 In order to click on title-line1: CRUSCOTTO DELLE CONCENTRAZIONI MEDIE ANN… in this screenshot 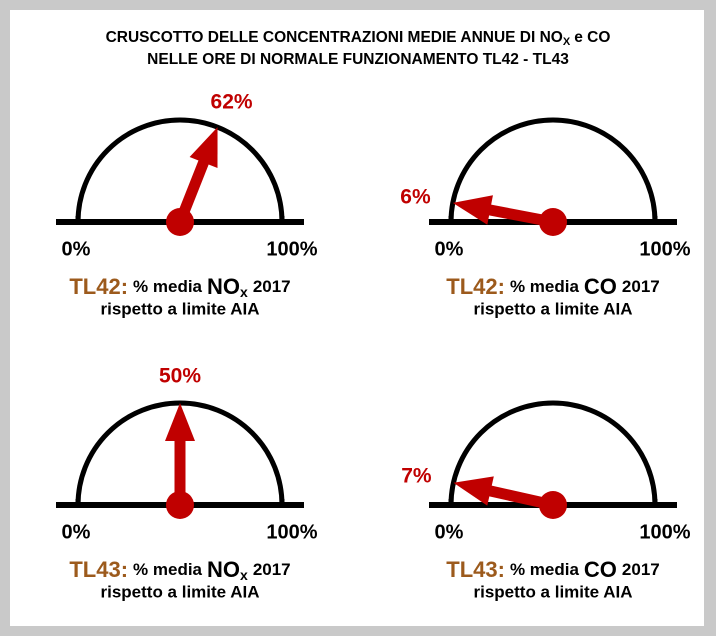, I will do `click(358, 38)`.